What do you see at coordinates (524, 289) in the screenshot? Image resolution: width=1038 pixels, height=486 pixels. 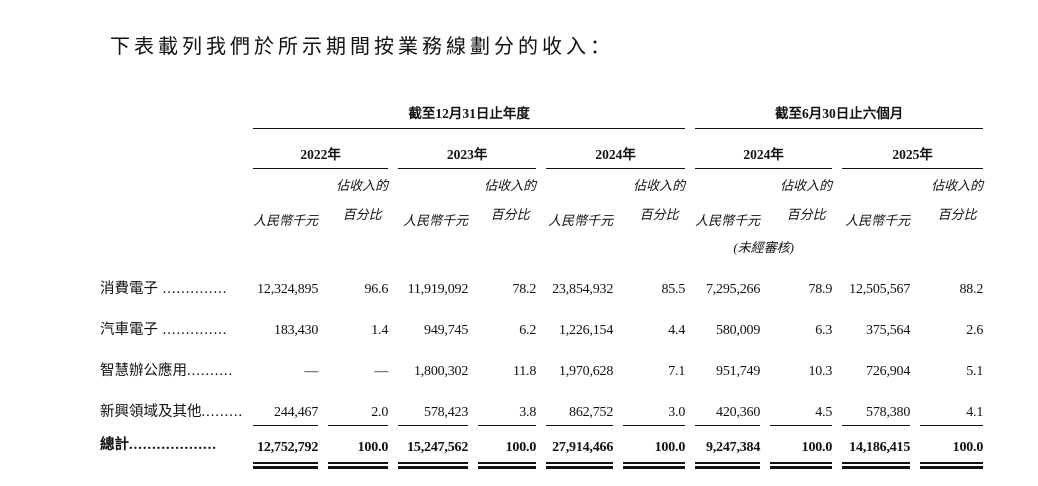 I see `cell-percent: 78.2` at bounding box center [524, 289].